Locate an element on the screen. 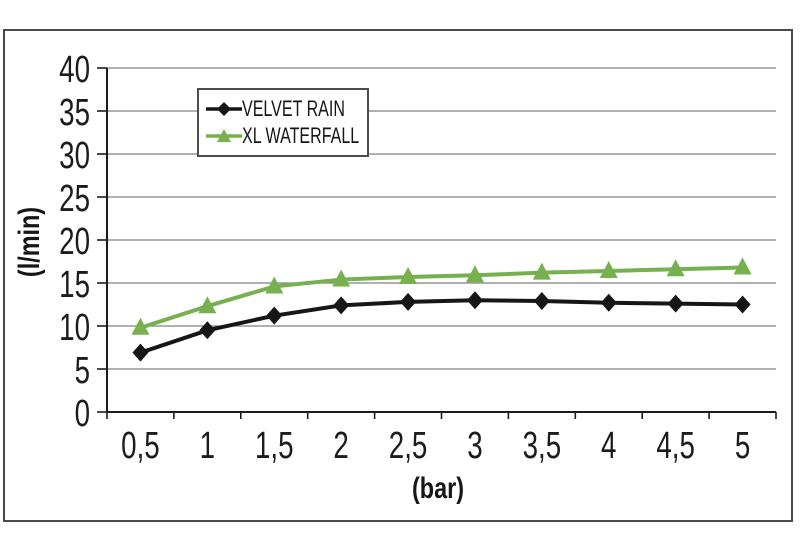  y-tick-label-35: 35 is located at coordinates (74, 113).